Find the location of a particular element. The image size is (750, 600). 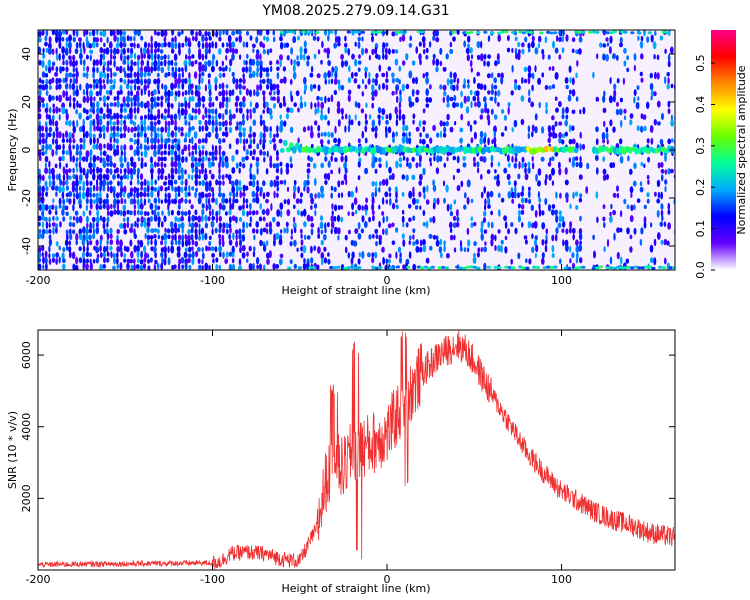

y-tick-label: 2000 is located at coordinates (26, 498).